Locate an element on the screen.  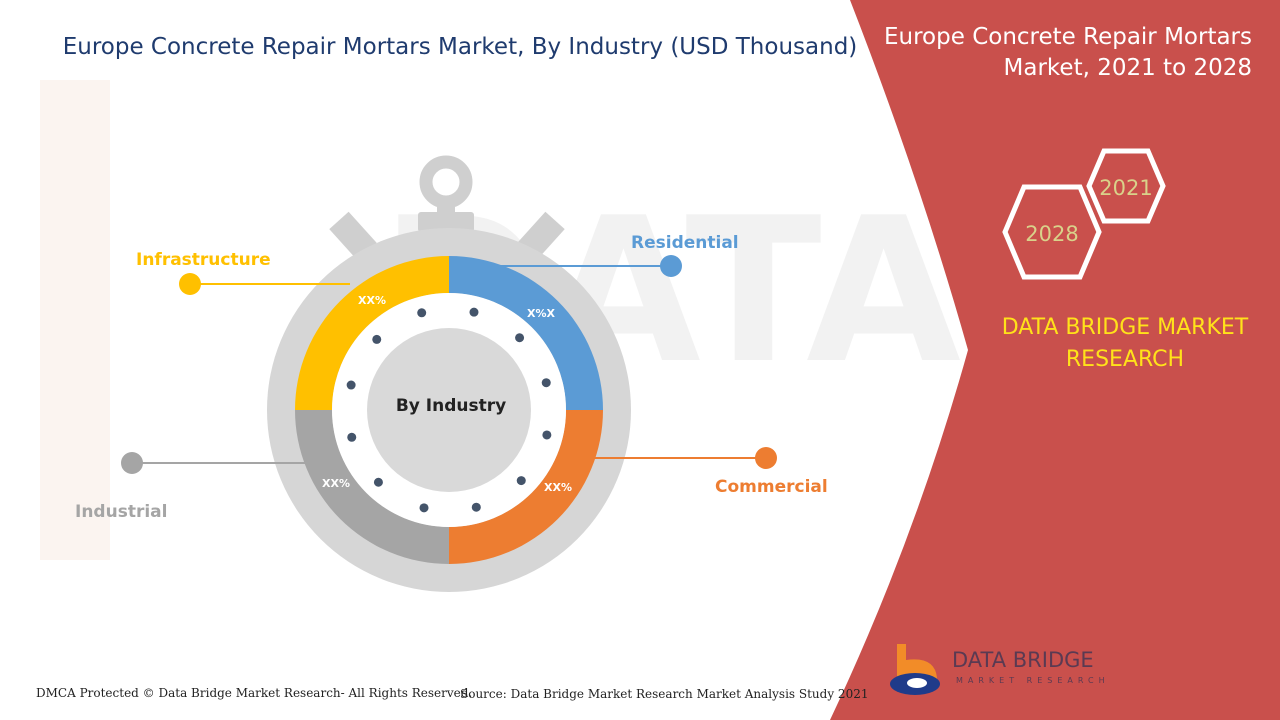
commercial-label: Commercial is located at coordinates (771, 487).